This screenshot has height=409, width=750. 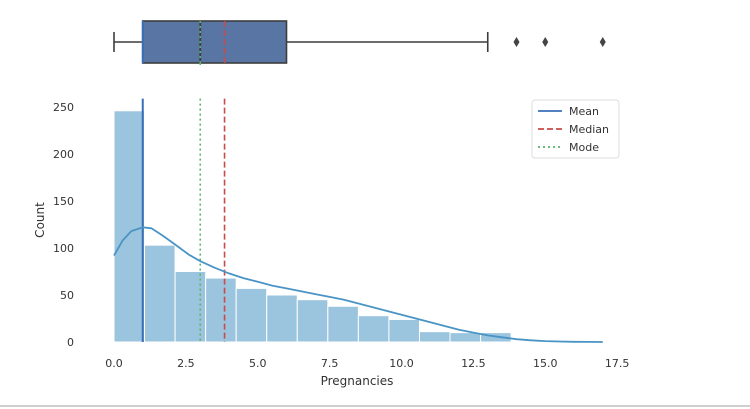 I want to click on y-tick-label: 100, so click(x=63, y=248).